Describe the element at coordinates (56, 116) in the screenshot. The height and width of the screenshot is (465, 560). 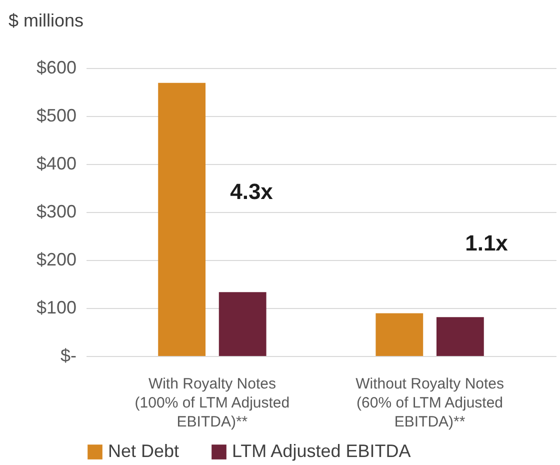
I see `y-tick-label: $500` at that location.